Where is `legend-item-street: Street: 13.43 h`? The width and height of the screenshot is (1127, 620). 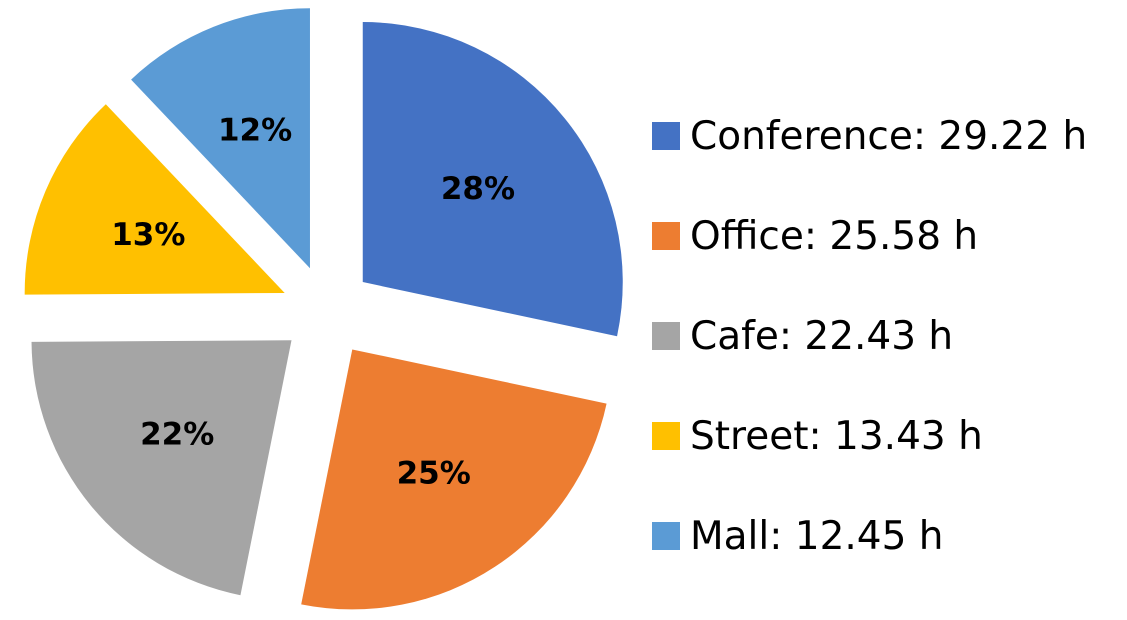
legend-item-street: Street: 13.43 h is located at coordinates (869, 436).